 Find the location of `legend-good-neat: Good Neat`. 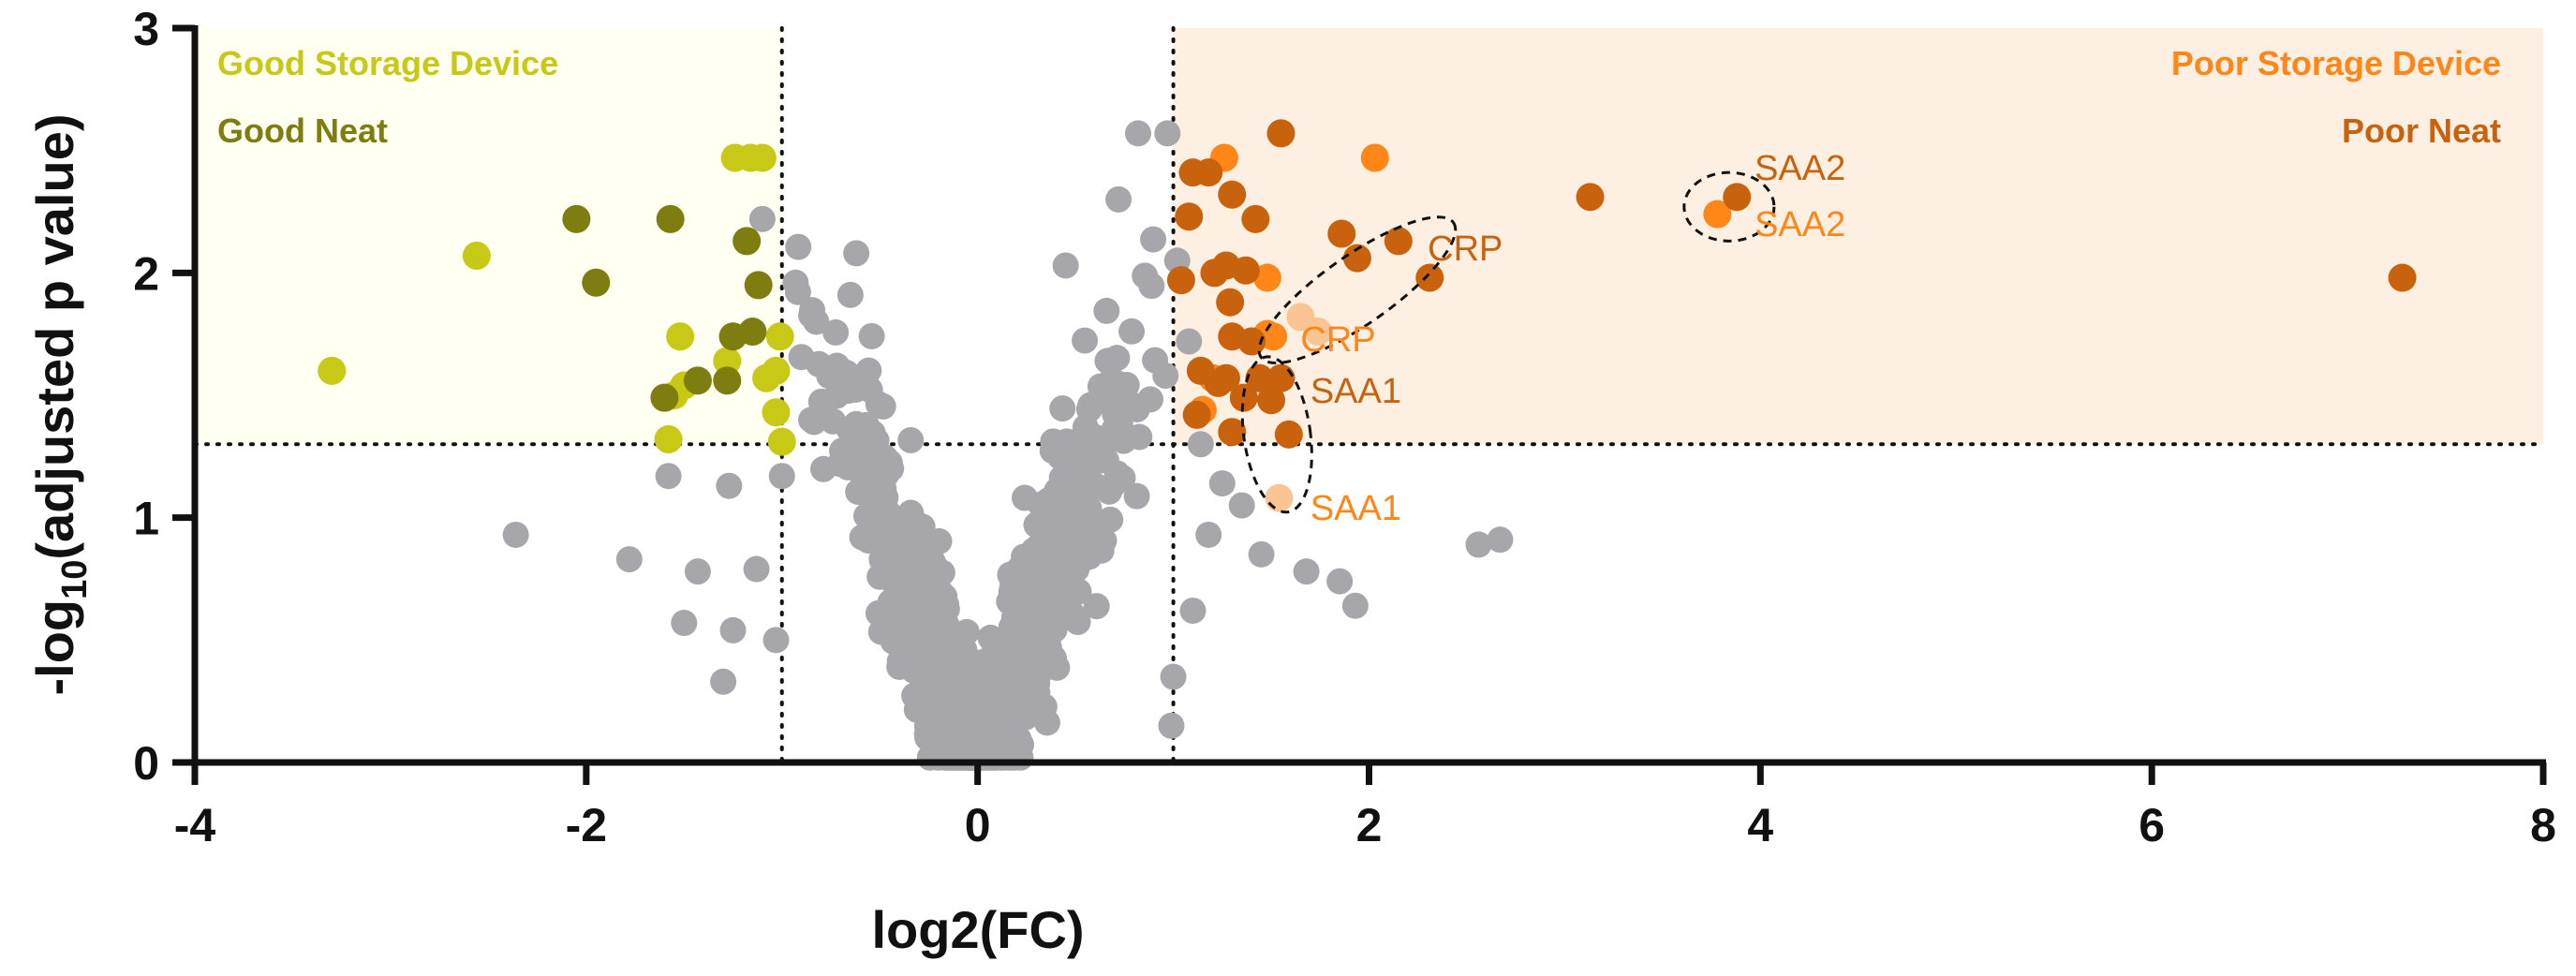

legend-good-neat: Good Neat is located at coordinates (303, 130).